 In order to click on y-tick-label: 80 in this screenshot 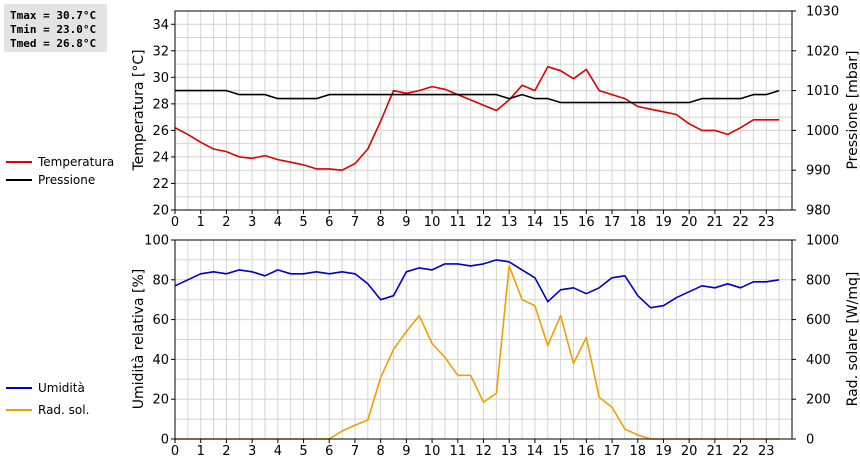, I will do `click(160, 280)`.